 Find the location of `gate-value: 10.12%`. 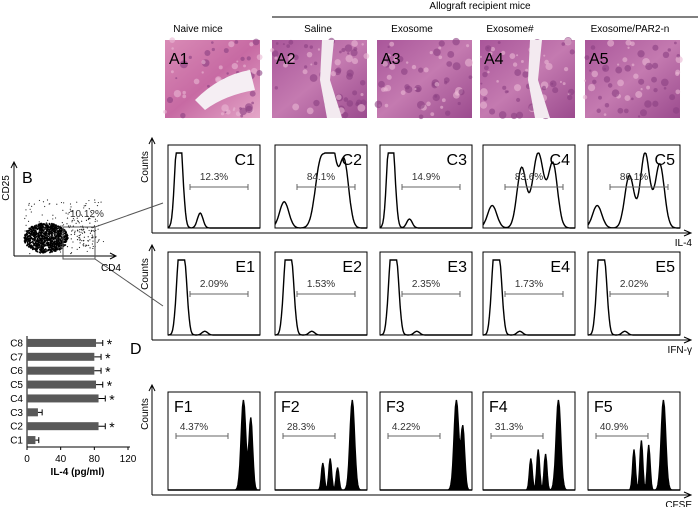

gate-value: 10.12% is located at coordinates (87, 214).